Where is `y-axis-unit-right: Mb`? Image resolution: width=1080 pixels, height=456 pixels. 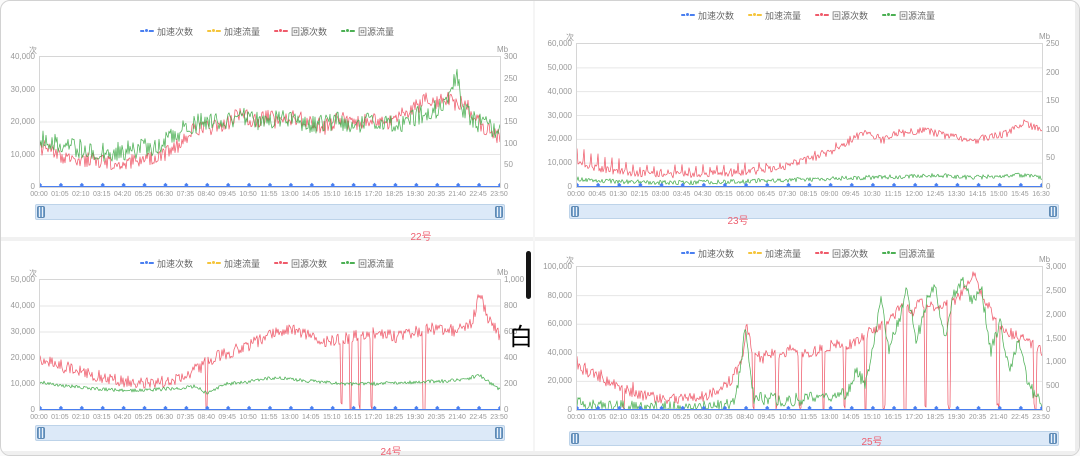 y-axis-unit-right: Mb is located at coordinates (1045, 36).